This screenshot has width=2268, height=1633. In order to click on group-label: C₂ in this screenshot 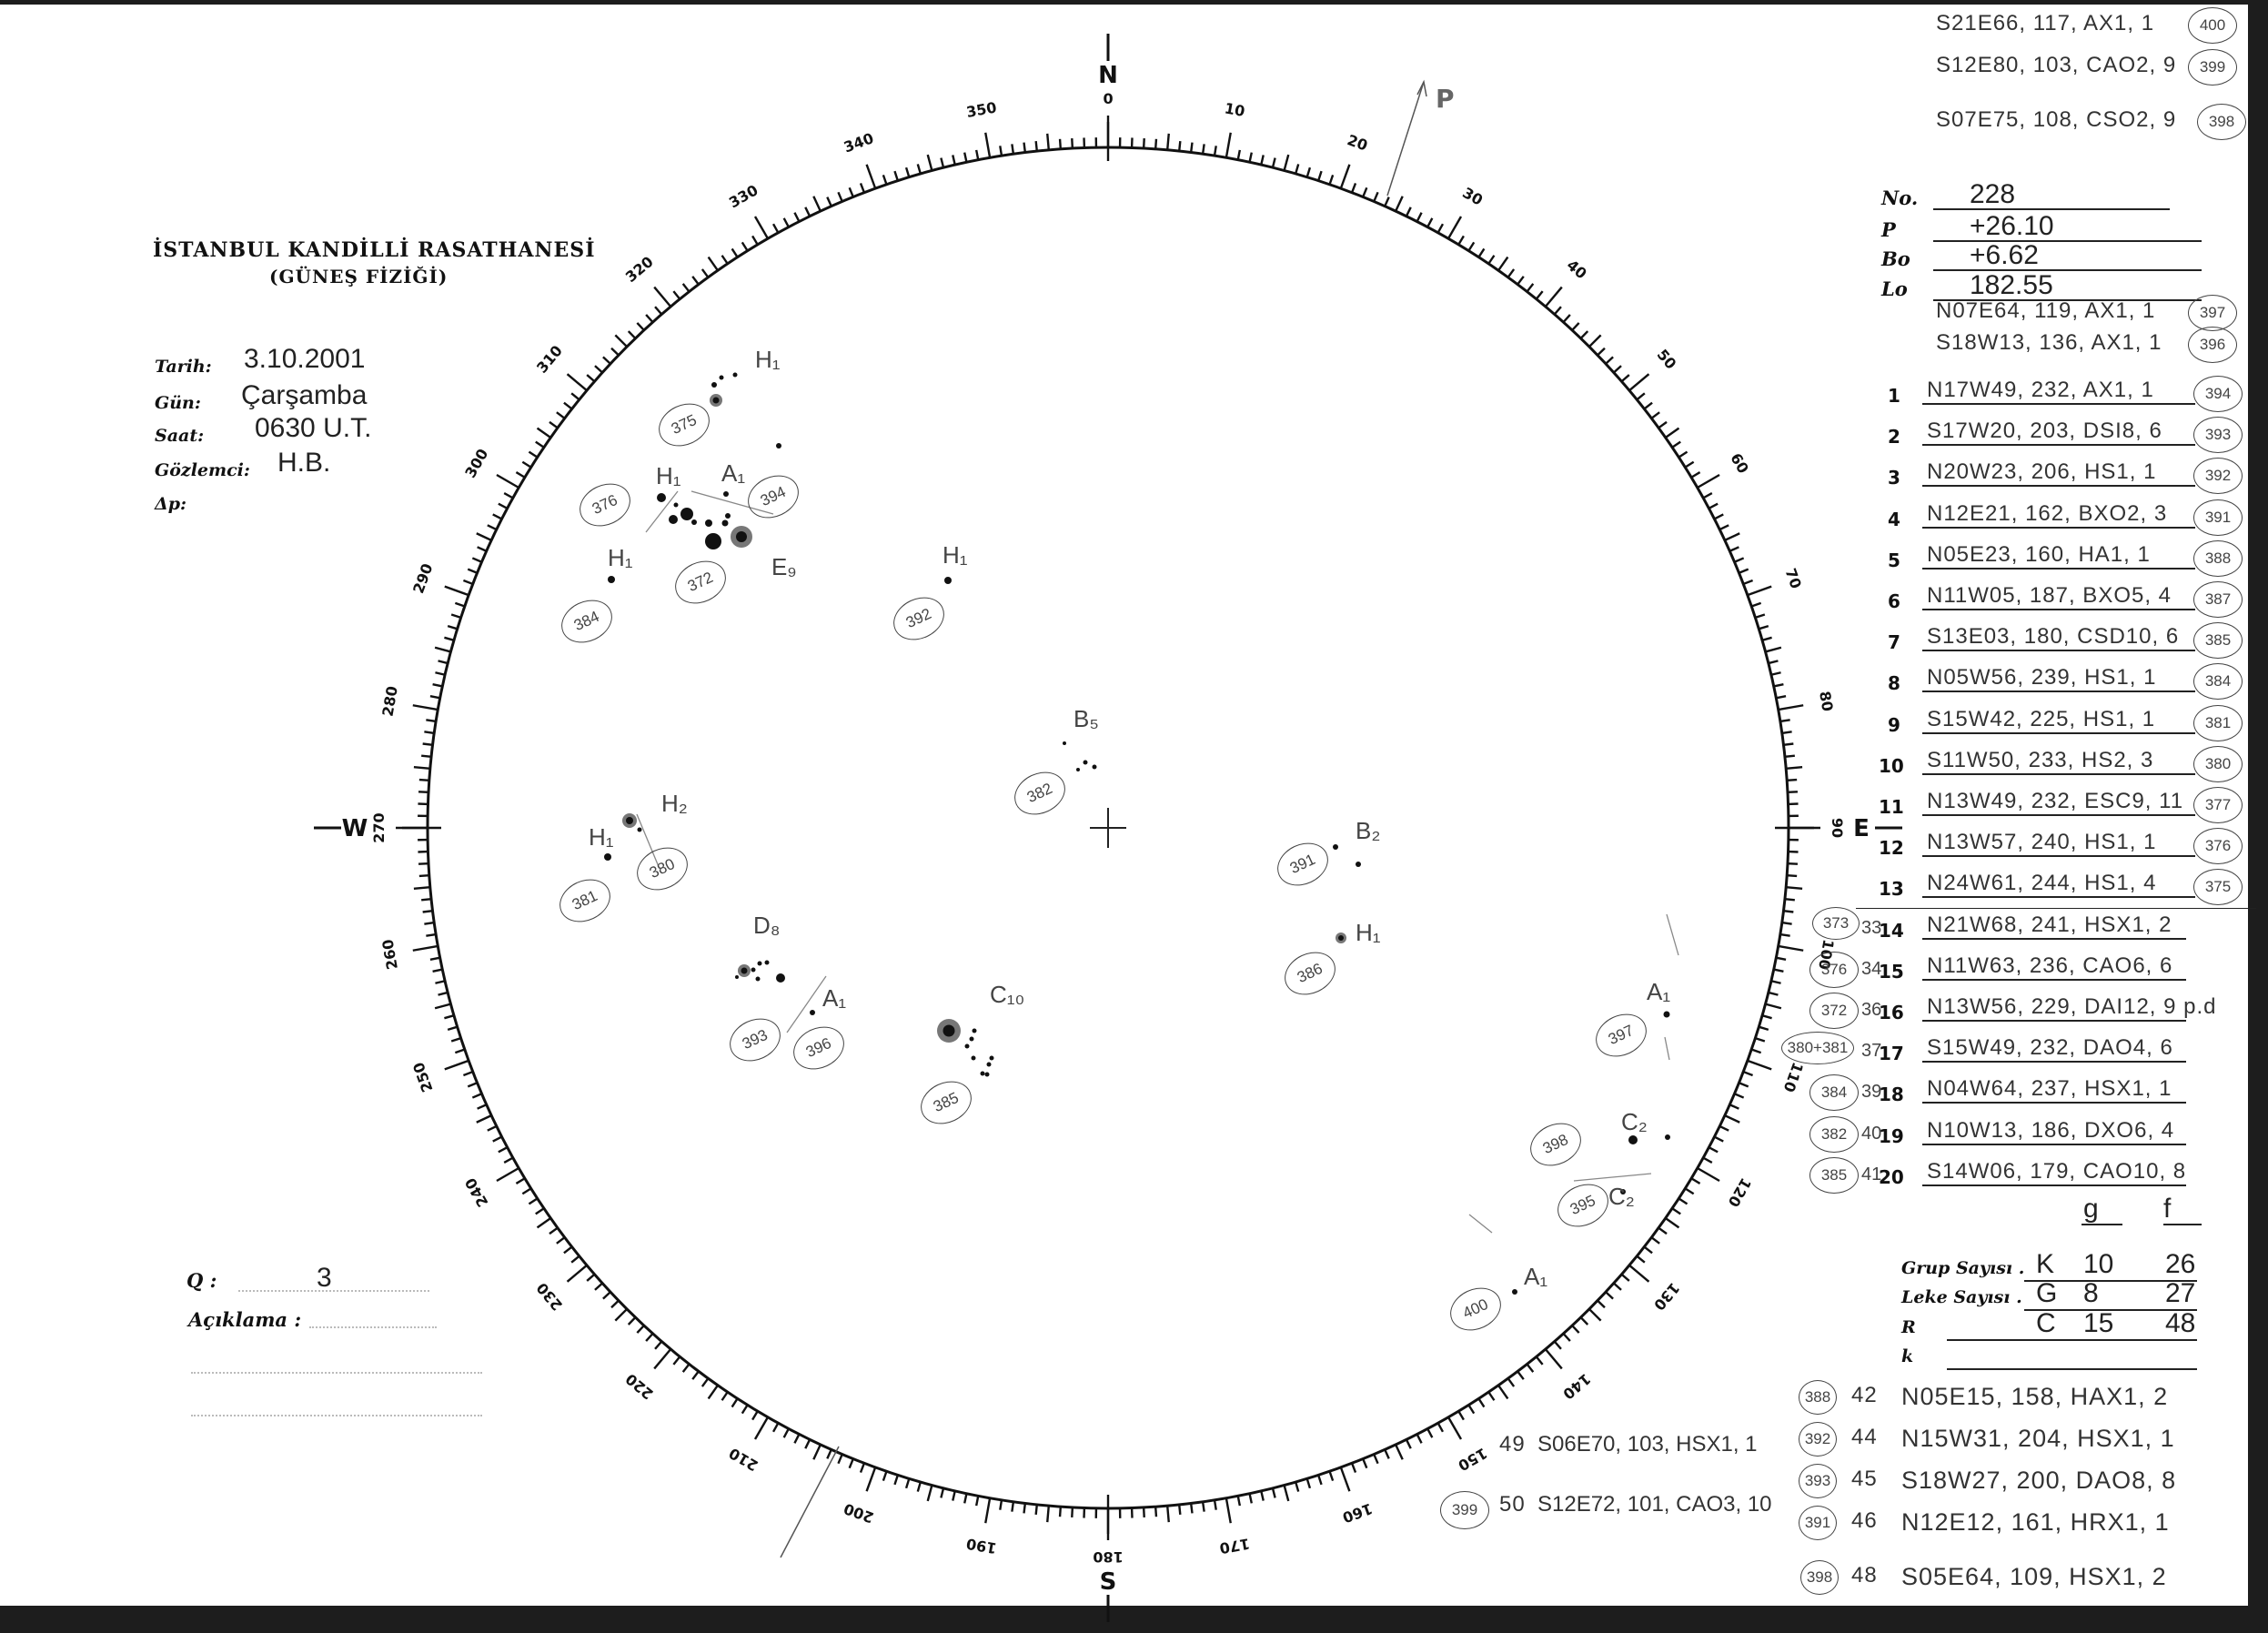, I will do `click(1622, 1196)`.